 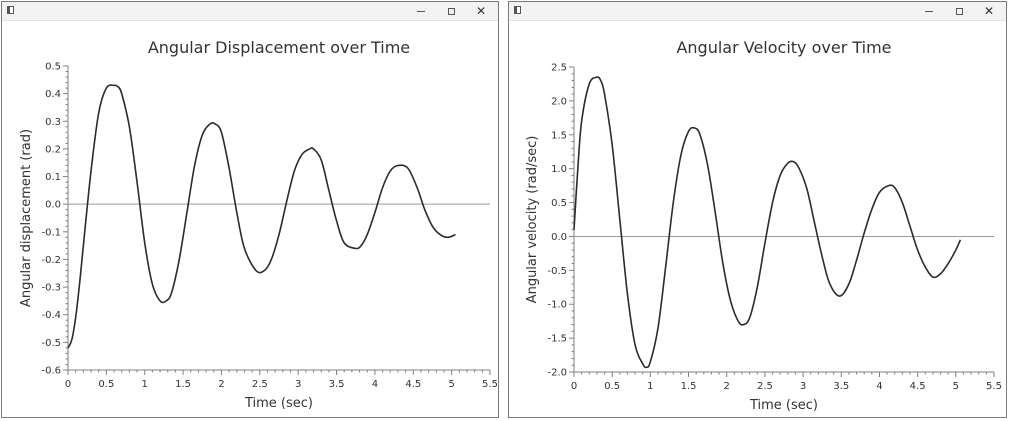 I want to click on y-tick-label: -0.3, so click(x=51, y=288).